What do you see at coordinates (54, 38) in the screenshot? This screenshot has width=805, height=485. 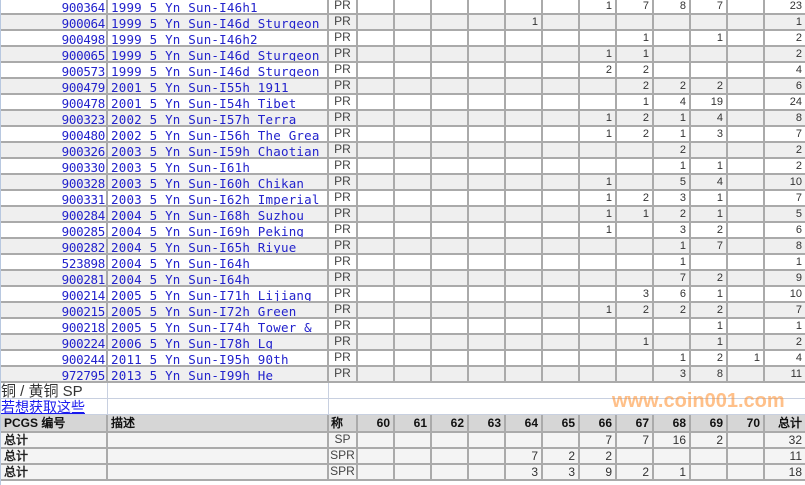 I see `pcgs-code-link: 900498` at bounding box center [54, 38].